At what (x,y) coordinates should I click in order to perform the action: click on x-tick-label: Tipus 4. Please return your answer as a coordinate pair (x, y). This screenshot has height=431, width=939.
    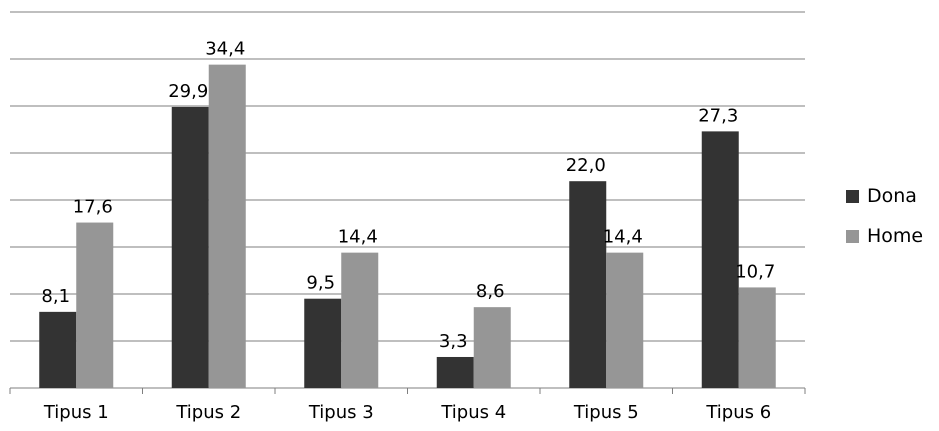
    Looking at the image, I should click on (473, 412).